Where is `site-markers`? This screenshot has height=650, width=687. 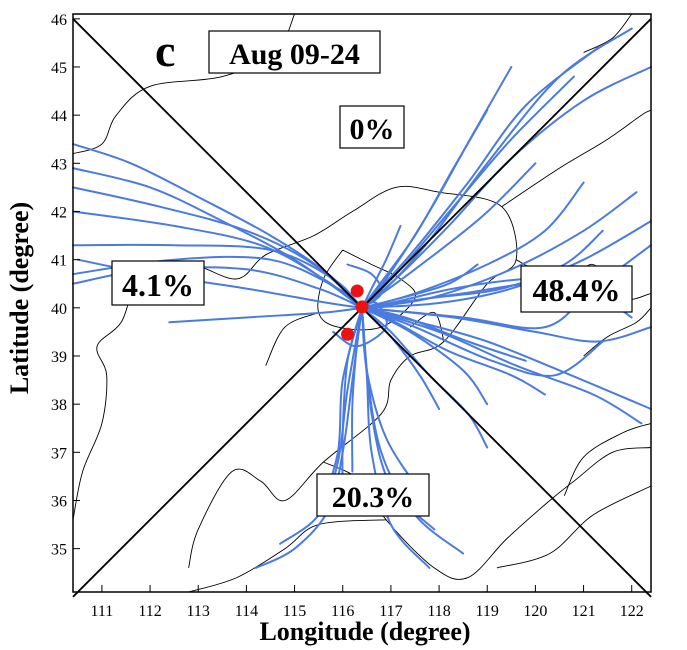
site-markers is located at coordinates (355, 312).